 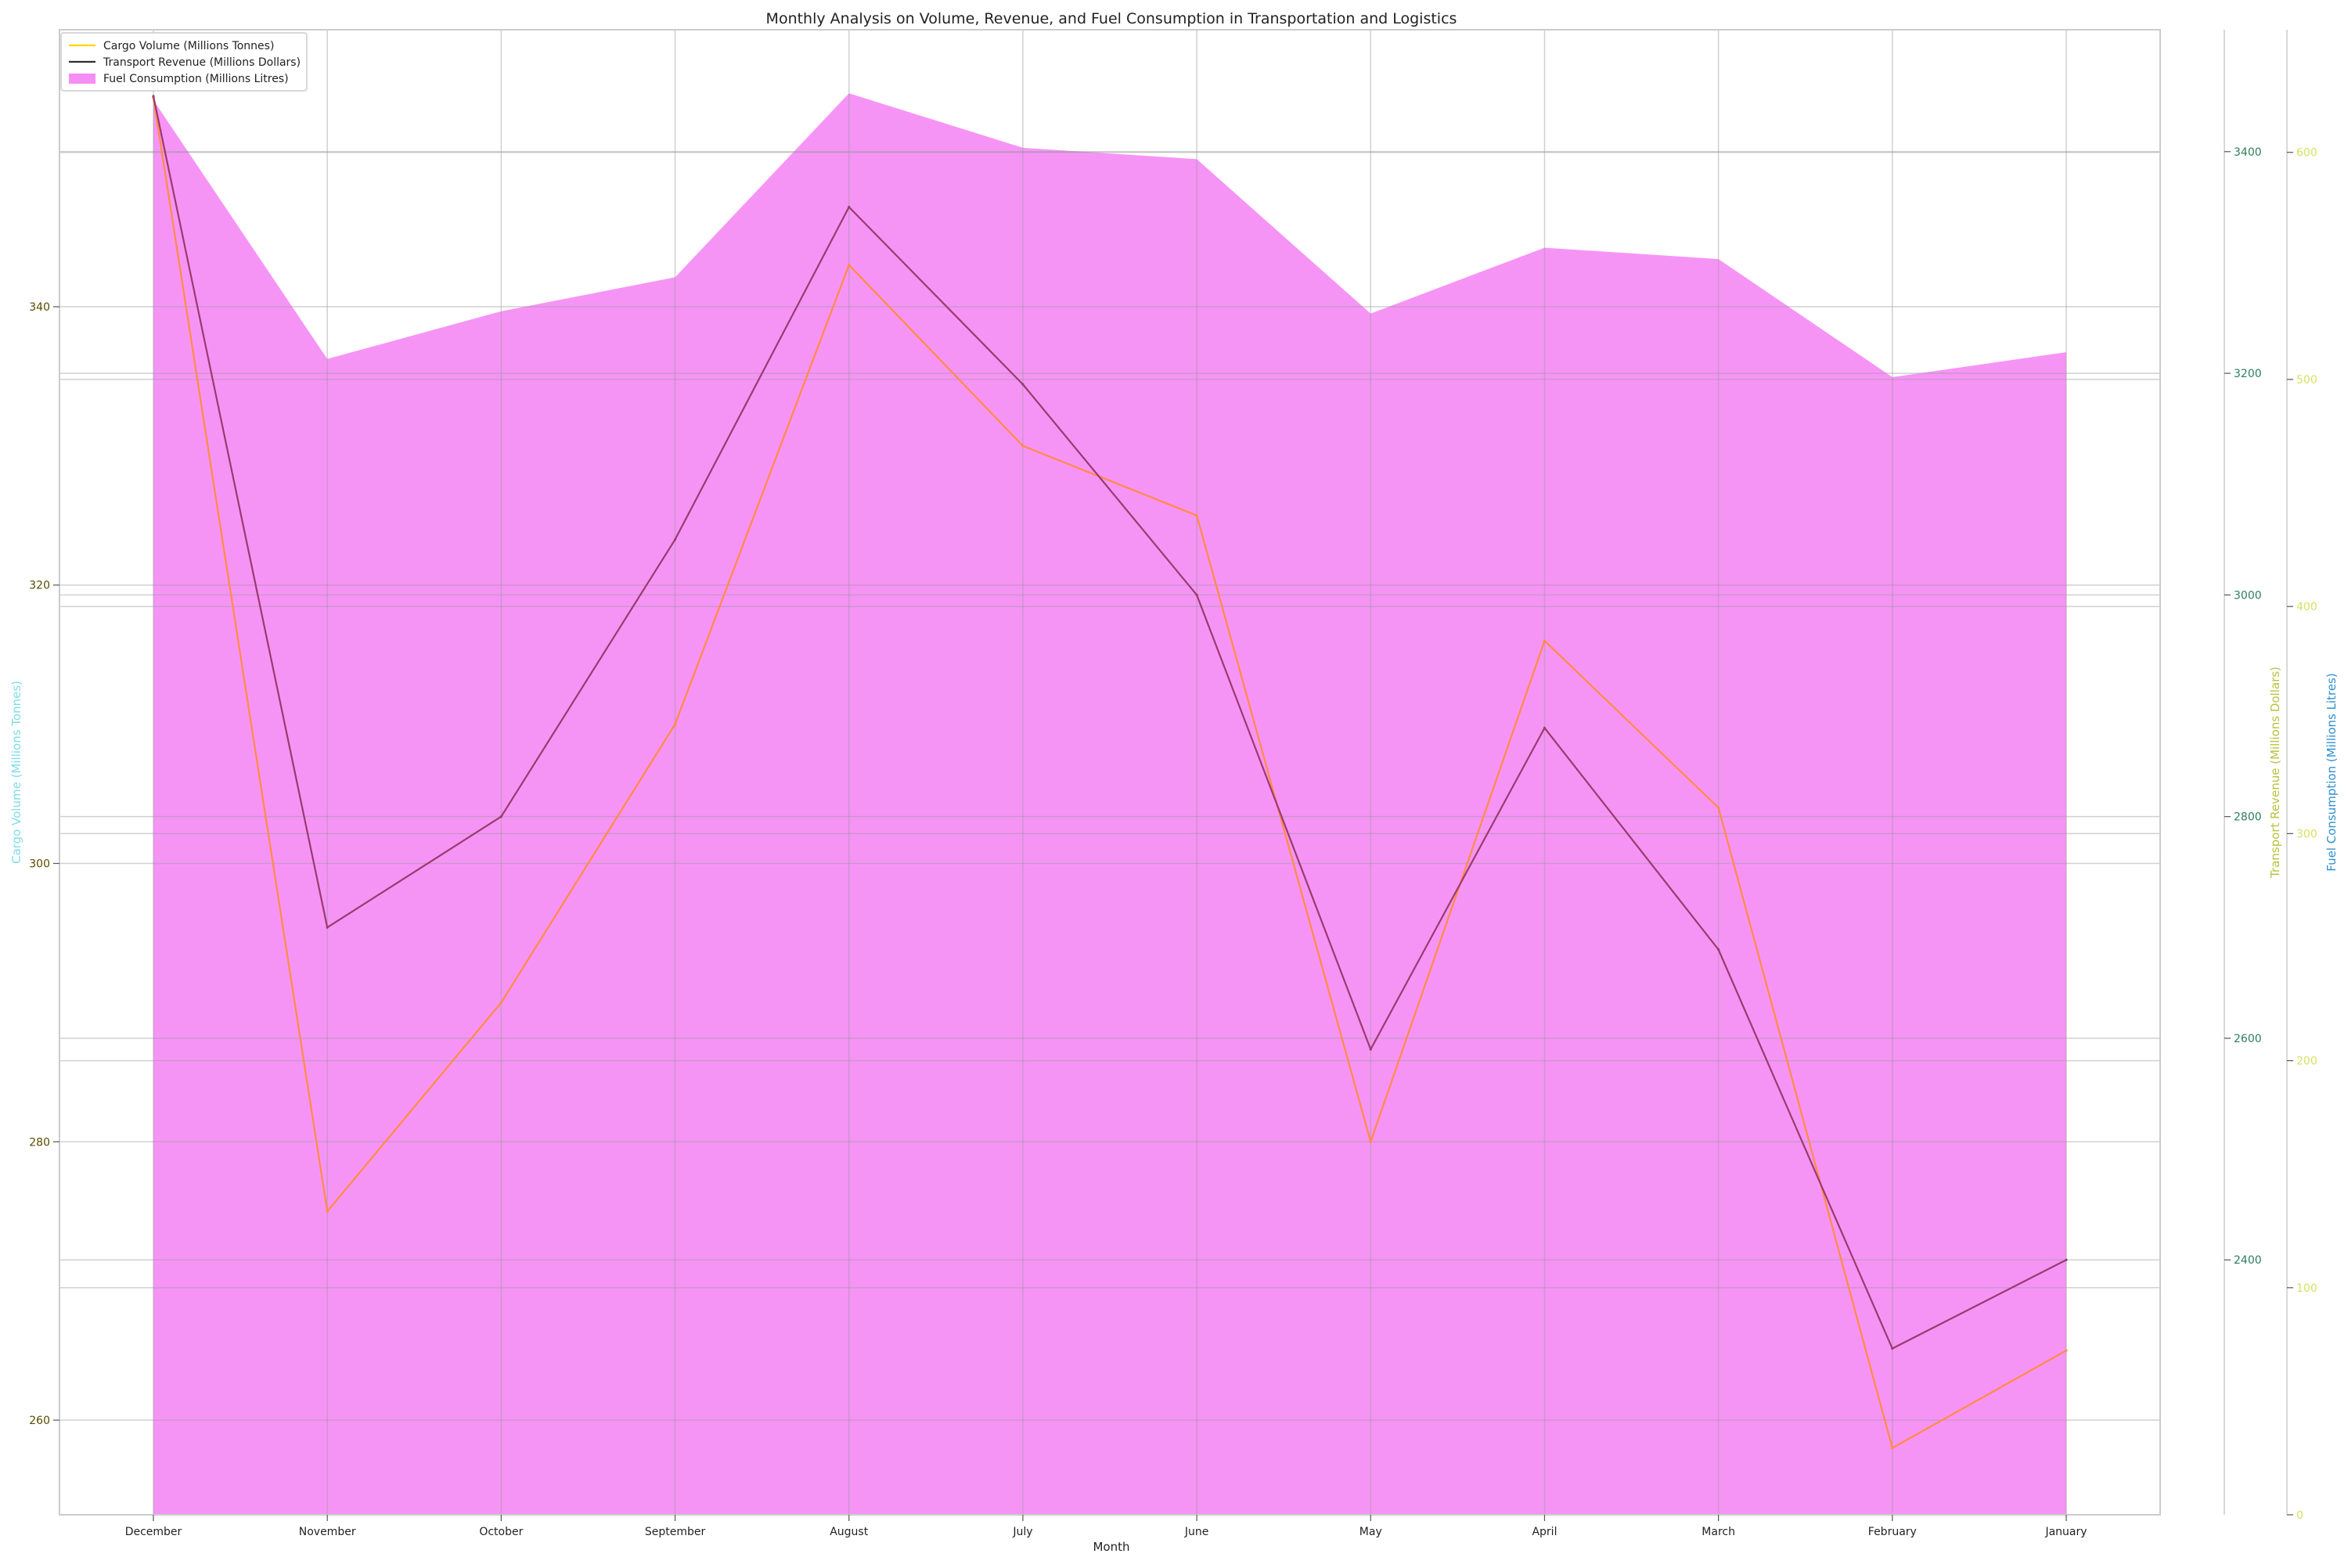 What do you see at coordinates (2306, 1062) in the screenshot?
I see `y-fuel-tick-label: 200` at bounding box center [2306, 1062].